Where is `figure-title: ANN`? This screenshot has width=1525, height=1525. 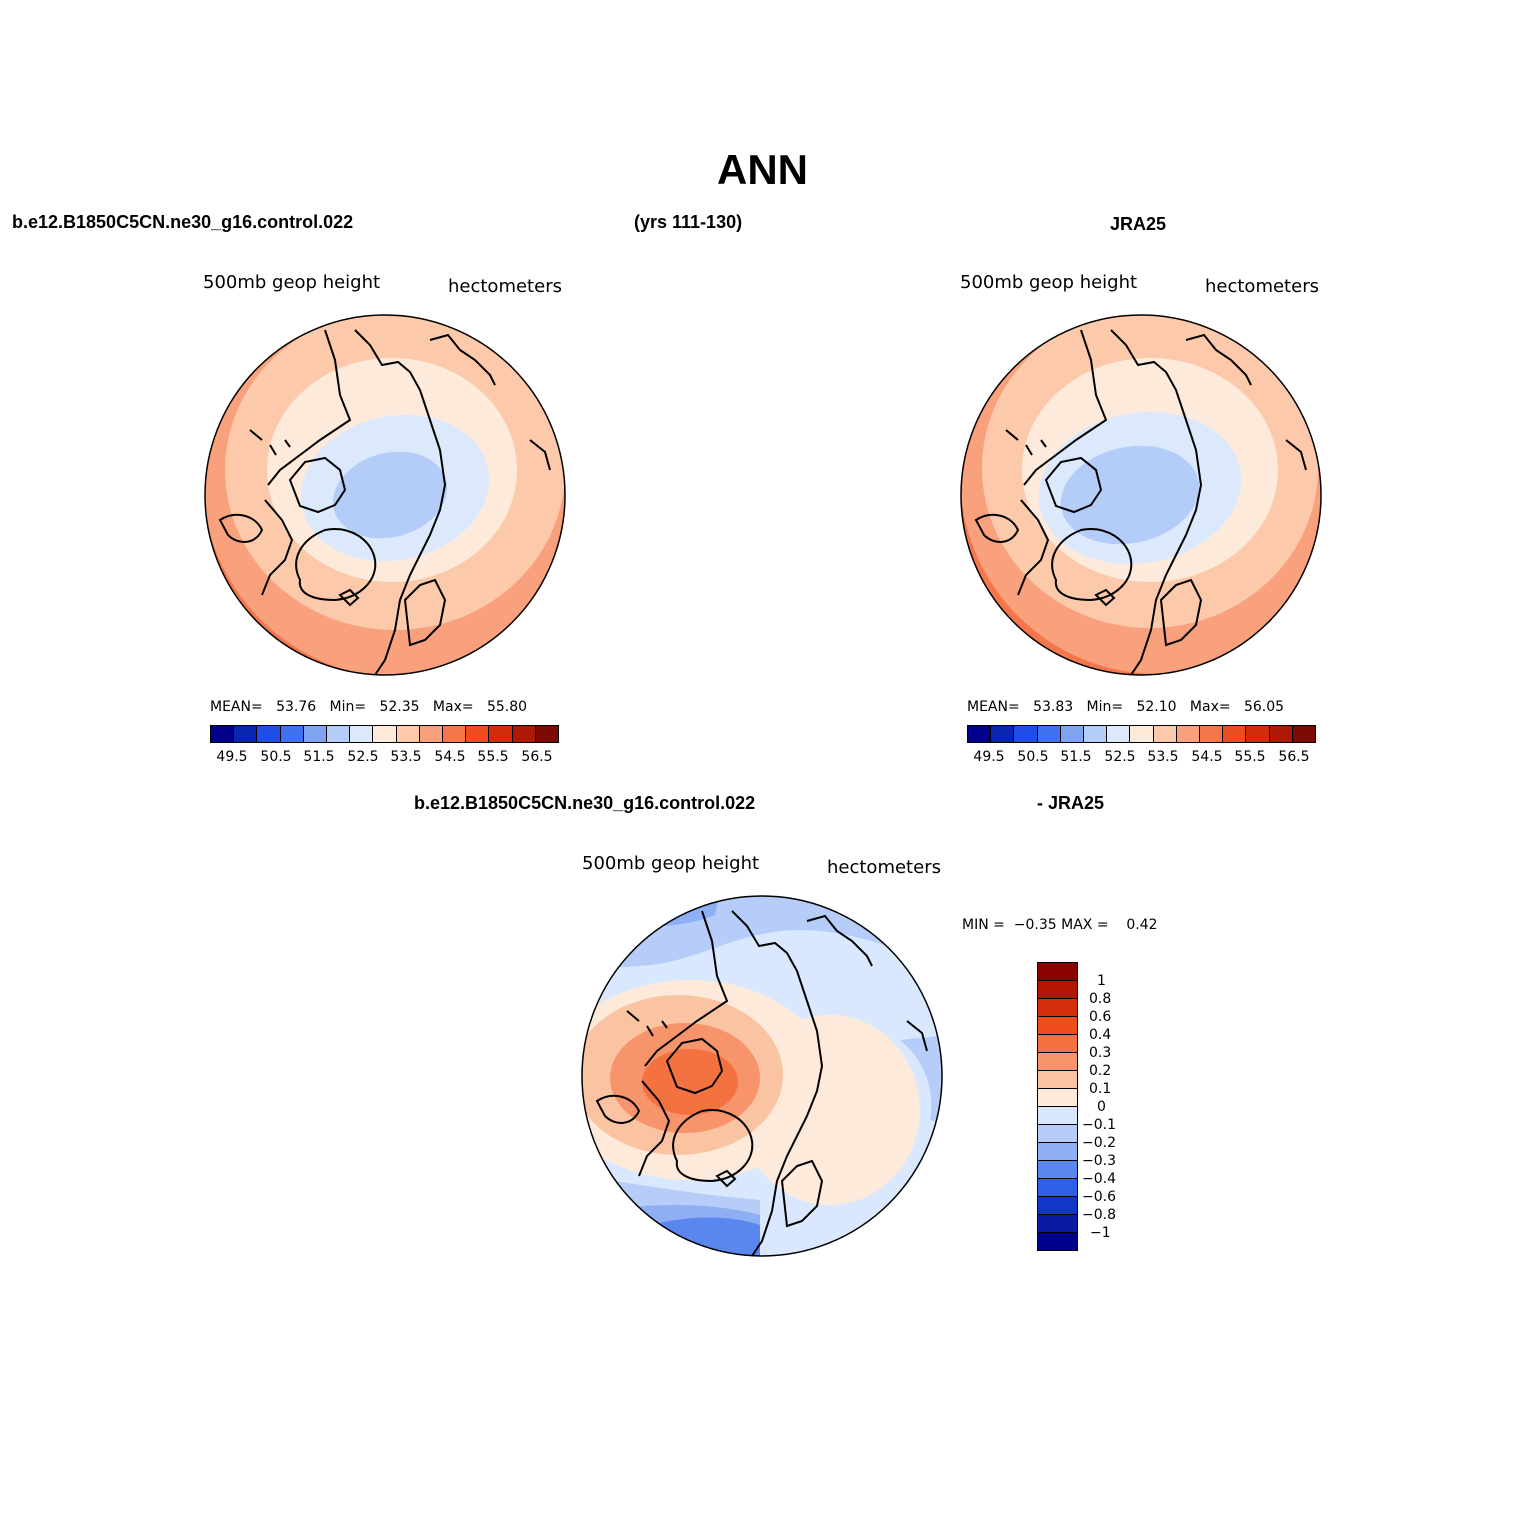 figure-title: ANN is located at coordinates (762, 169).